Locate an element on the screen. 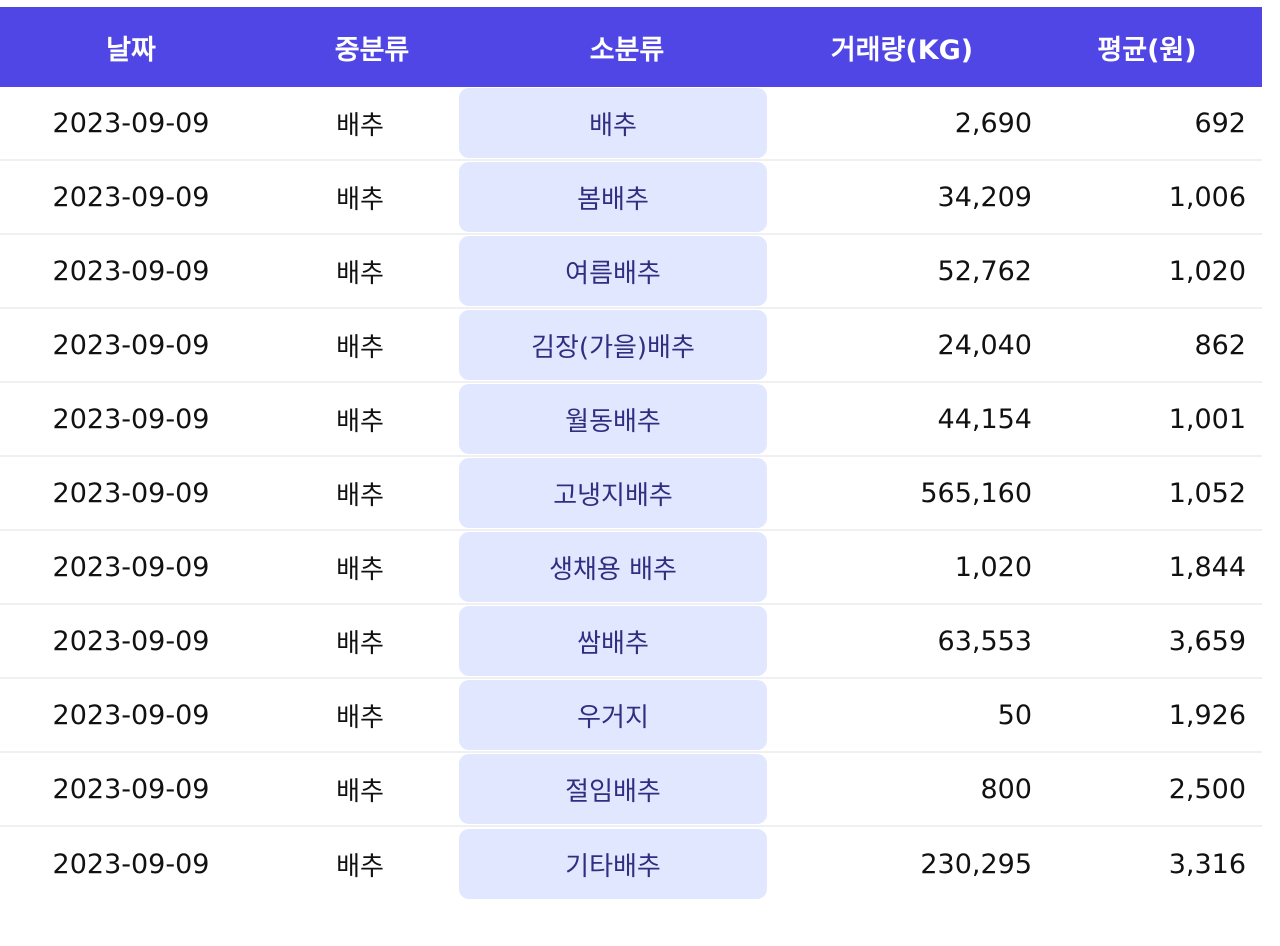 The image size is (1280, 946). table-row: 2023-09-09 배추 기타배추 230,295 3,316 is located at coordinates (631, 864).